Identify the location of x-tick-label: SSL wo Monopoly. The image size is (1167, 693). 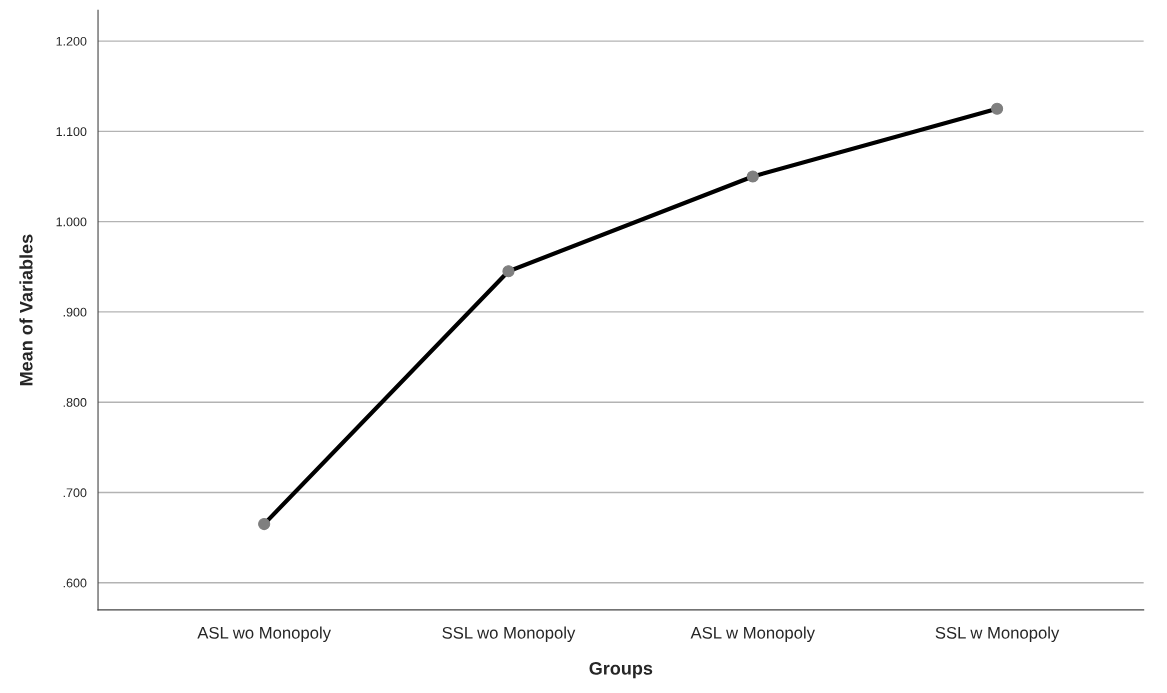
(509, 634).